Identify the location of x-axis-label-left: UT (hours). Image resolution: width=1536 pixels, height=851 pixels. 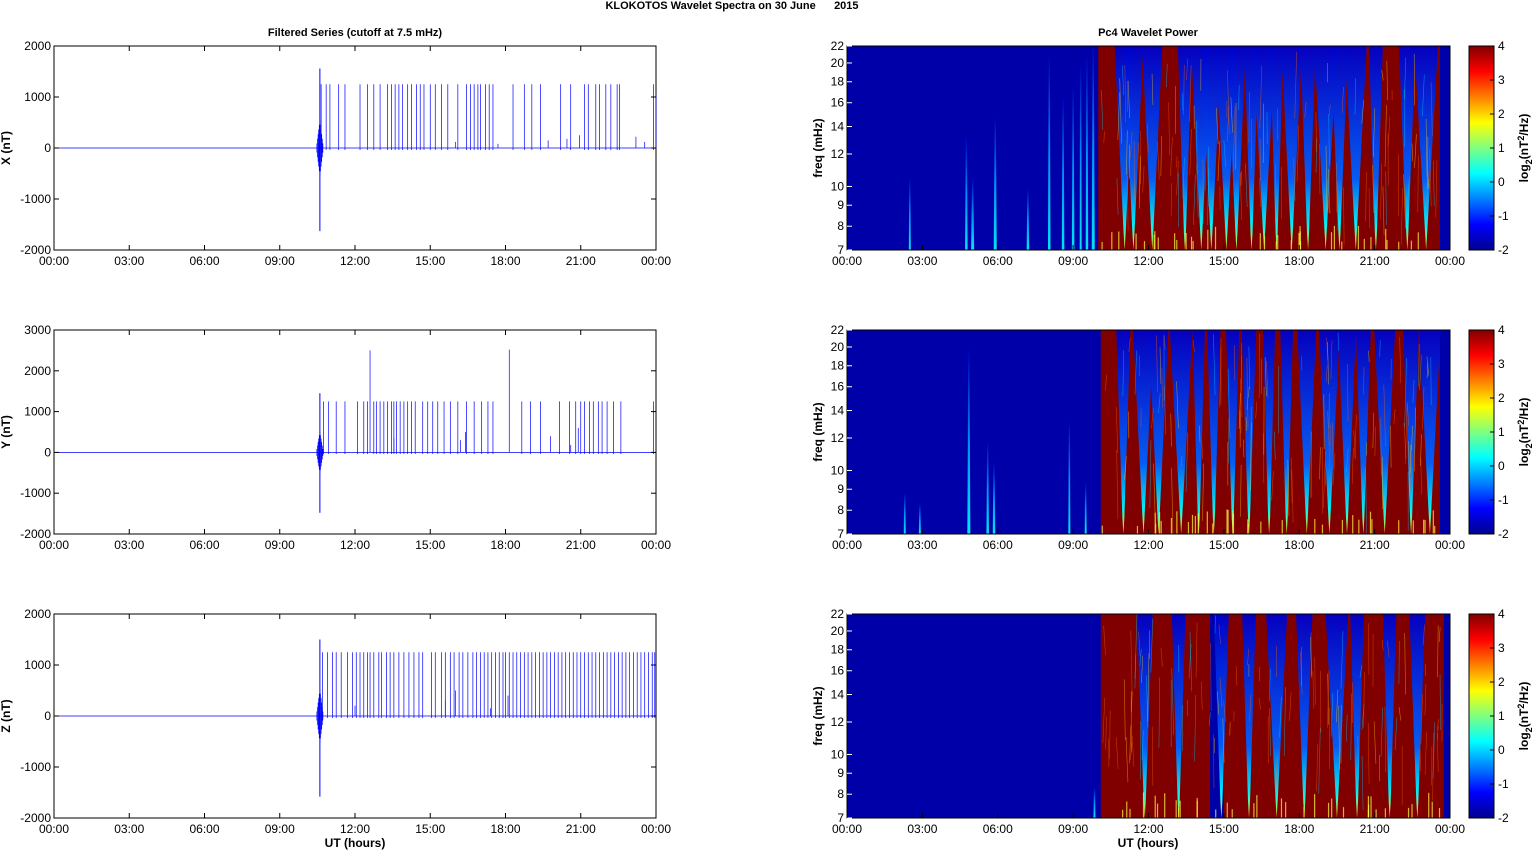
(355, 843).